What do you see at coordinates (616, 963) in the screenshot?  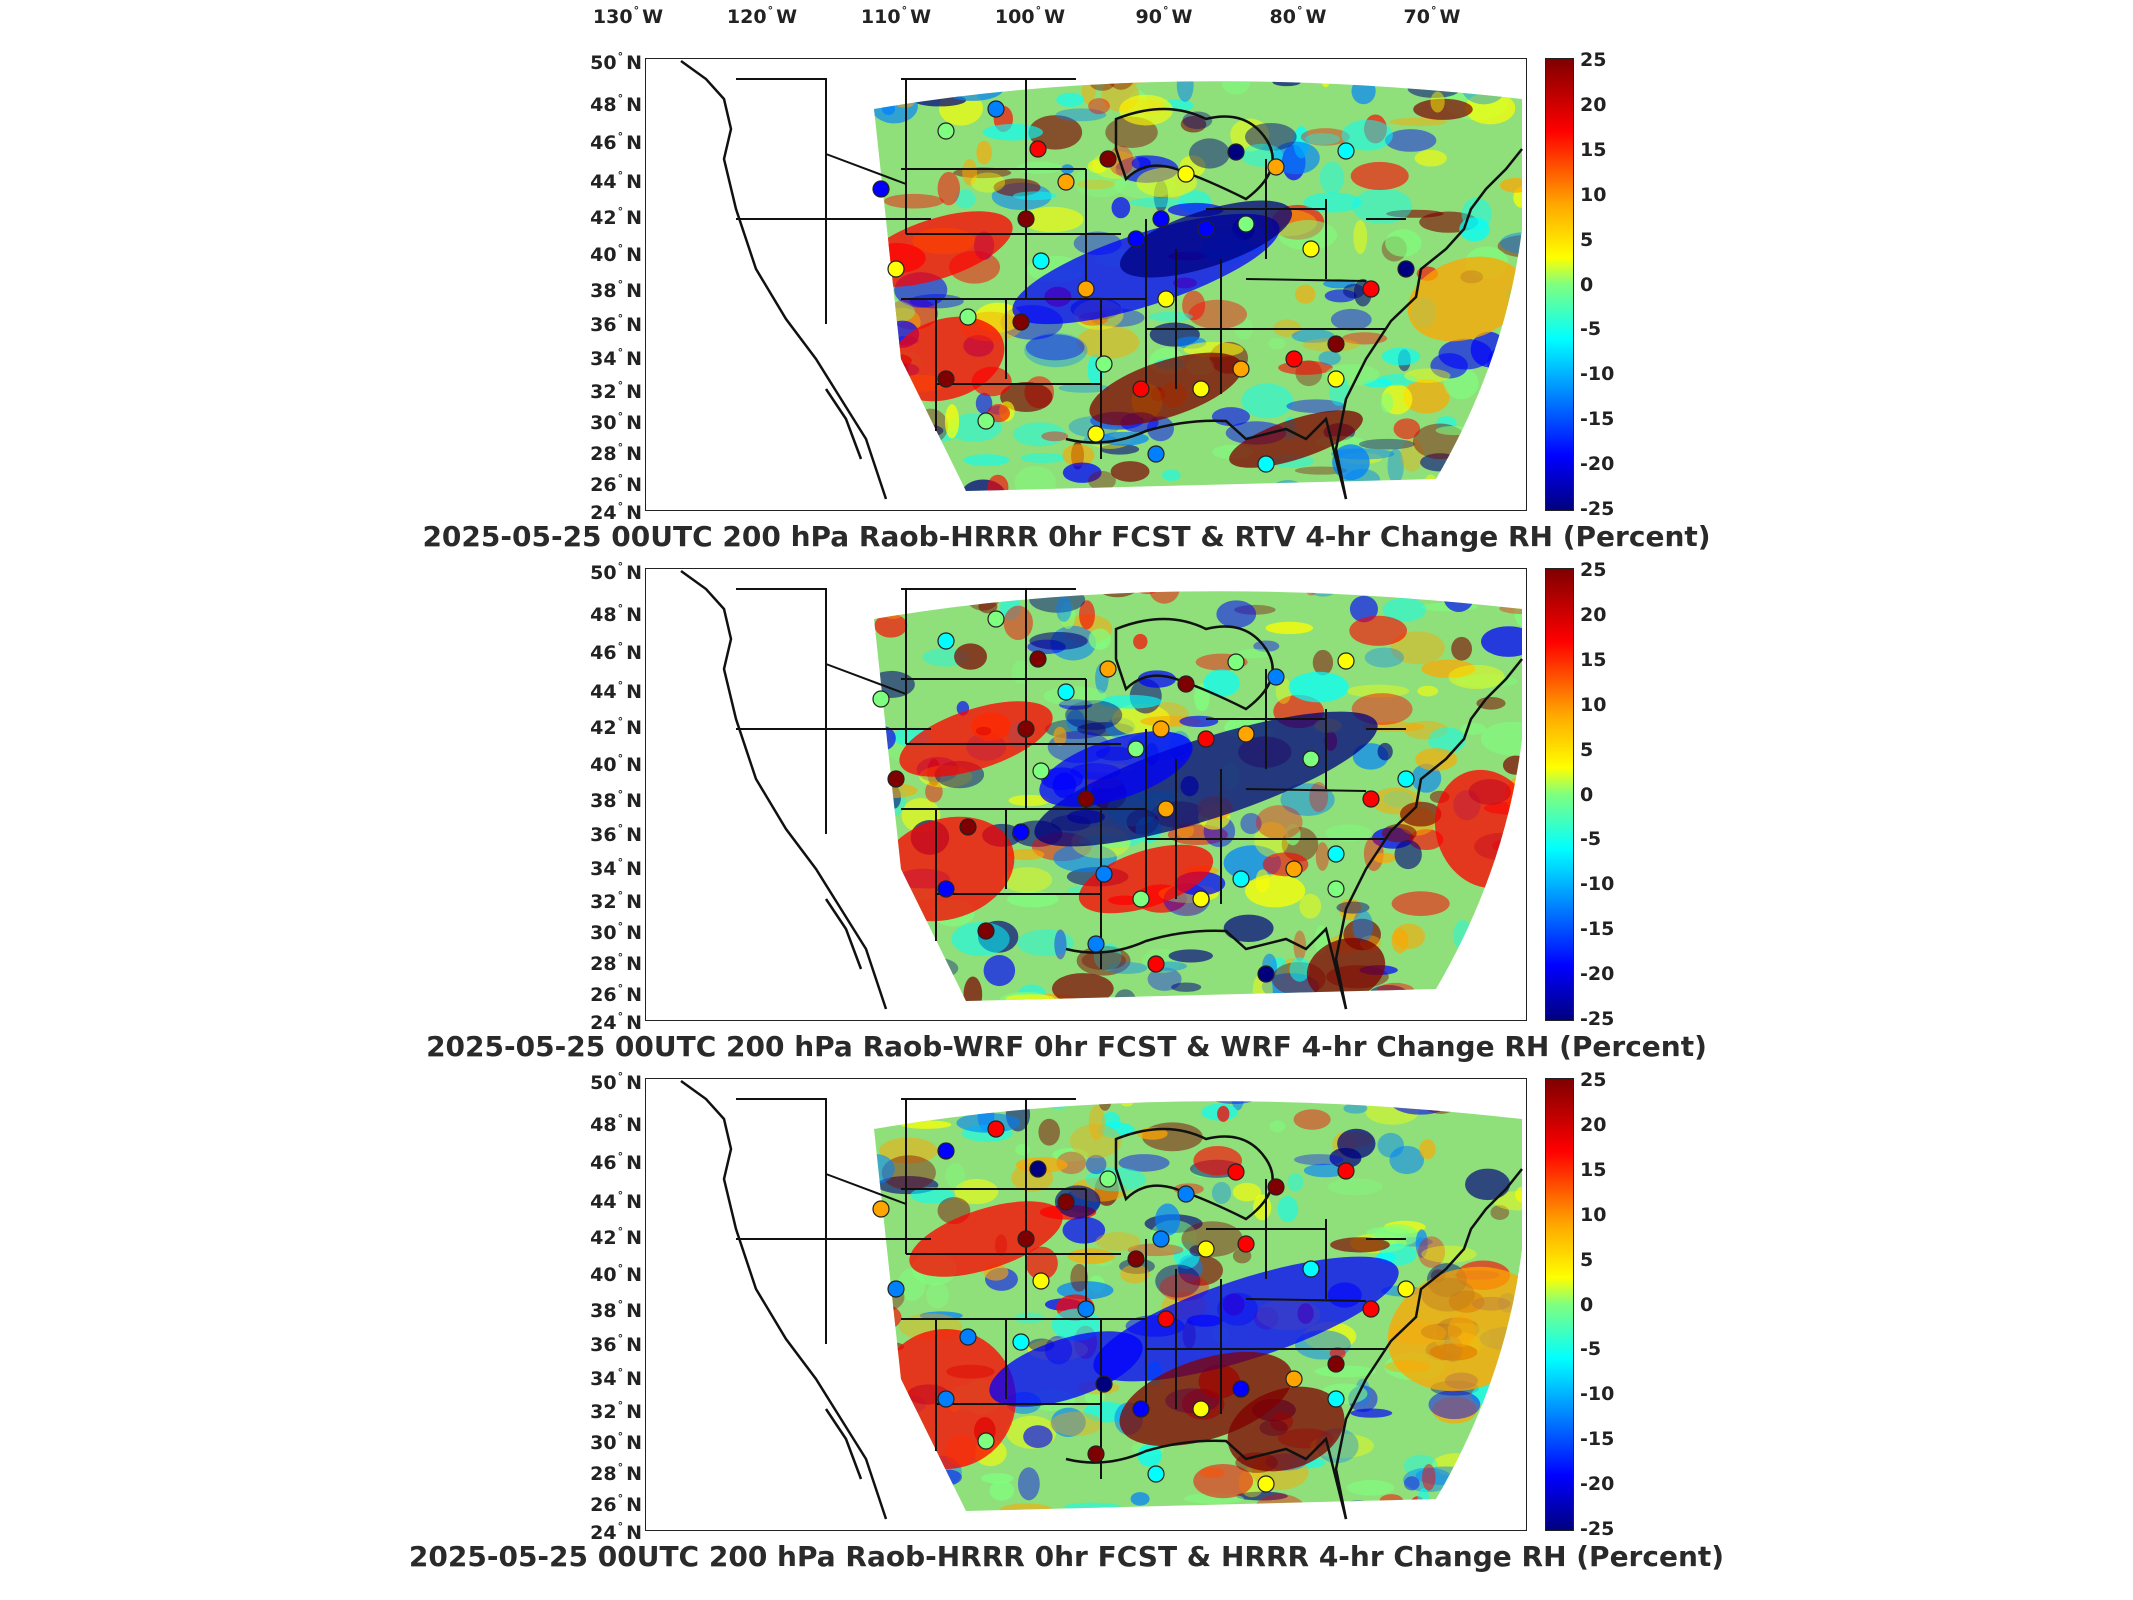 I see `latitude-label: 28° N` at bounding box center [616, 963].